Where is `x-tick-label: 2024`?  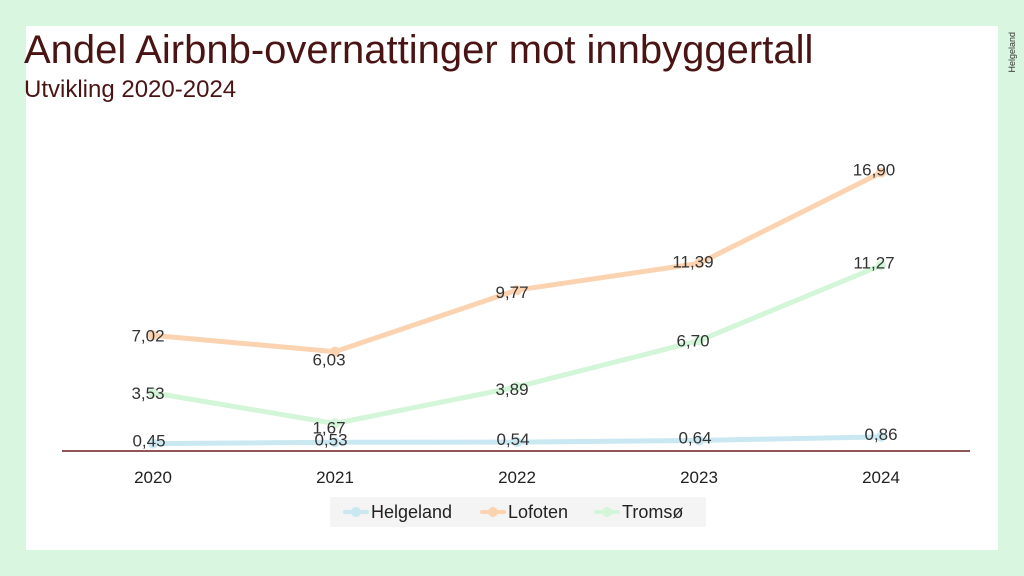 x-tick-label: 2024 is located at coordinates (881, 477).